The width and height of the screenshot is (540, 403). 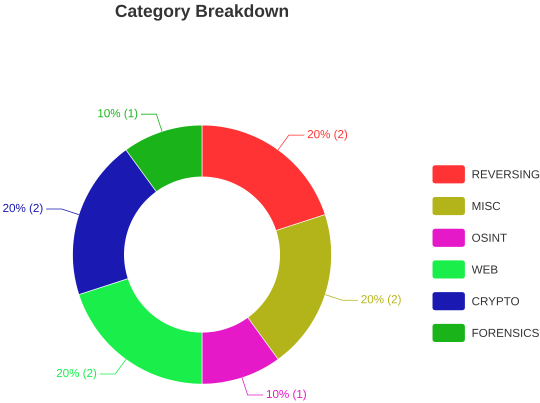 What do you see at coordinates (489, 238) in the screenshot?
I see `legend-label: OSINT` at bounding box center [489, 238].